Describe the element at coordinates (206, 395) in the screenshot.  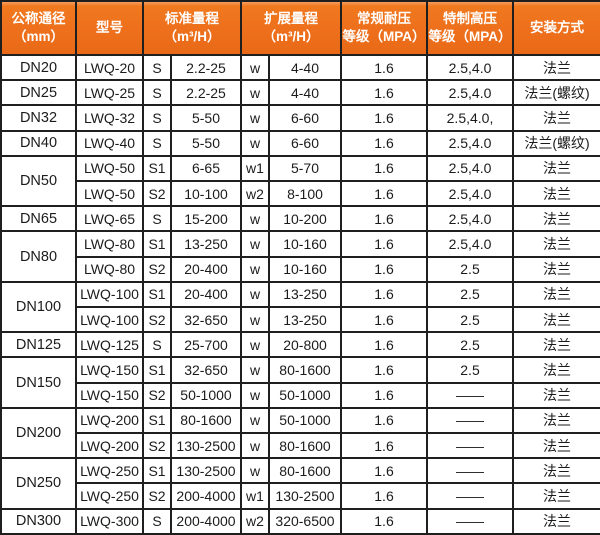
I see `std-range-cell: 50-1000` at that location.